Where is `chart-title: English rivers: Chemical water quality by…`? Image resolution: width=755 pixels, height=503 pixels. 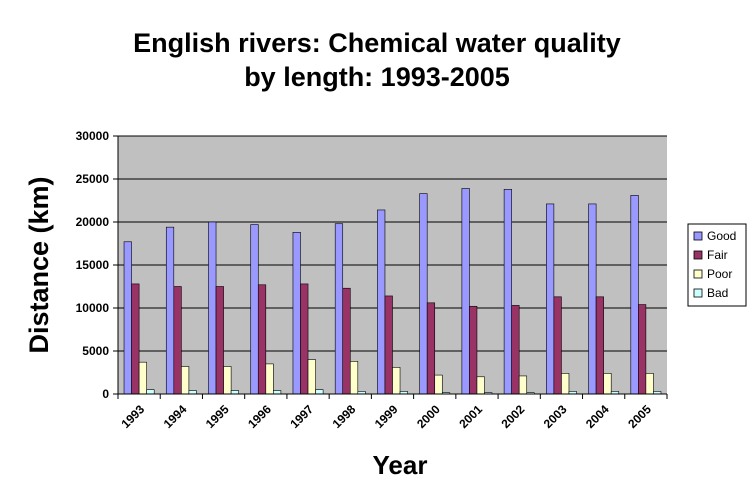
chart-title: English rivers: Chemical water quality by… is located at coordinates (377, 60).